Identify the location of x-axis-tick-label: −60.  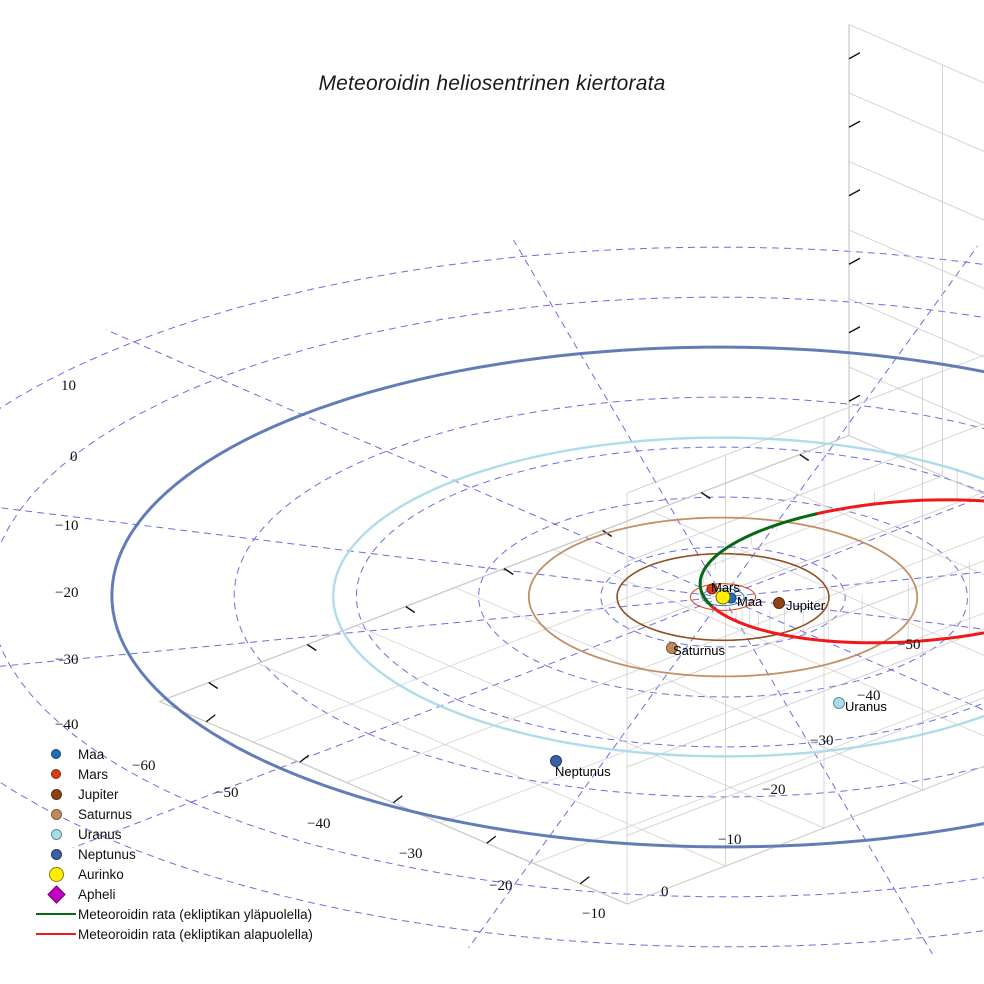
(144, 766).